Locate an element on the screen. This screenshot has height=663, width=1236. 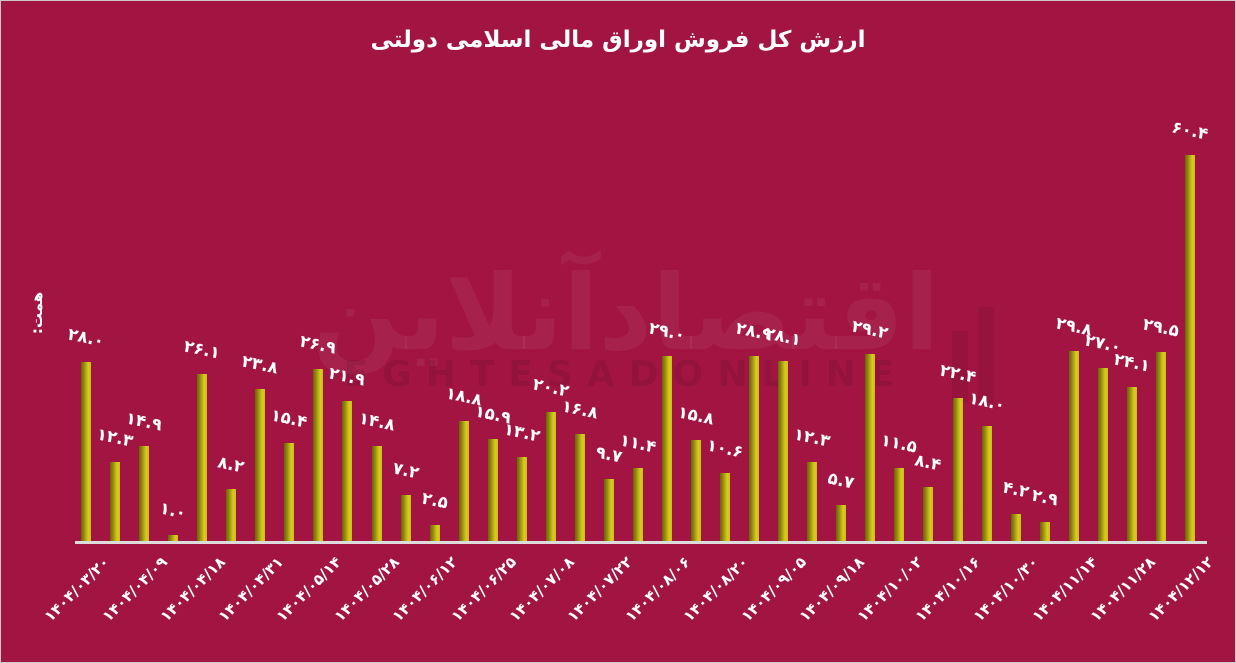
bar-value-label: ۱۸.۰ is located at coordinates (986, 401).